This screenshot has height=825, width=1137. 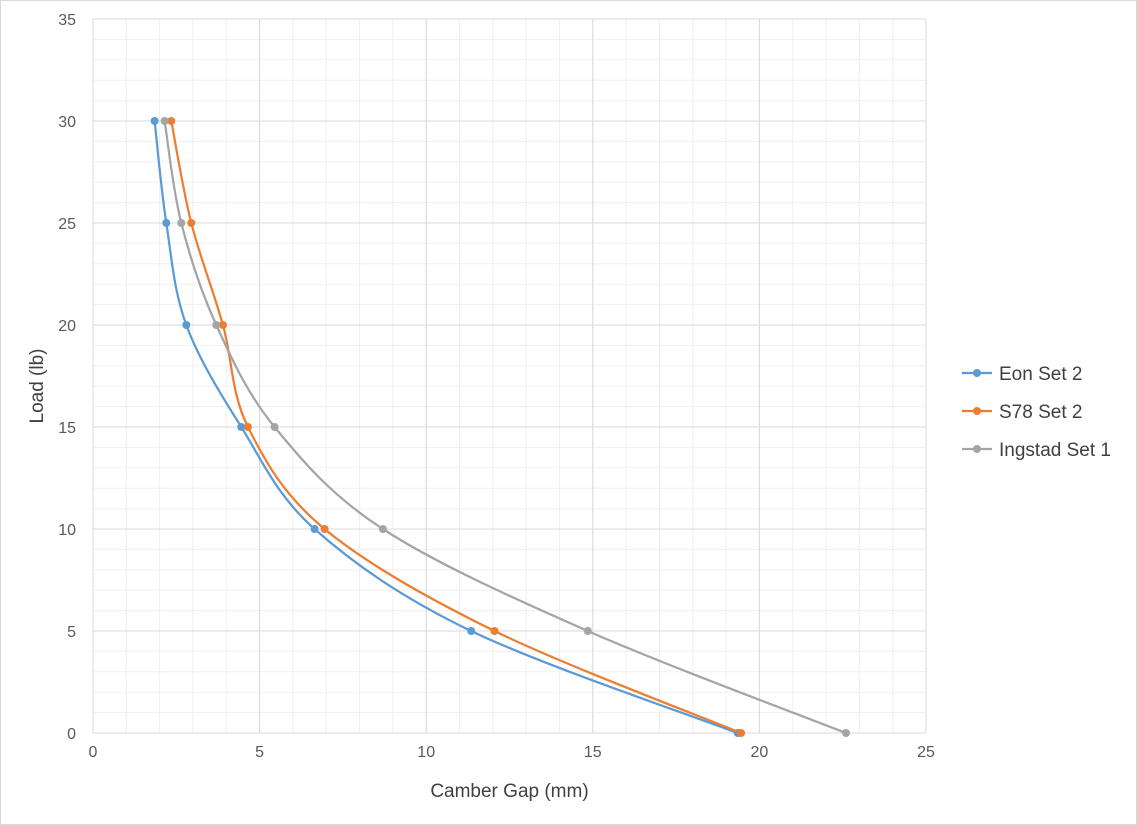 I want to click on y-tick-label: 15, so click(x=67, y=428).